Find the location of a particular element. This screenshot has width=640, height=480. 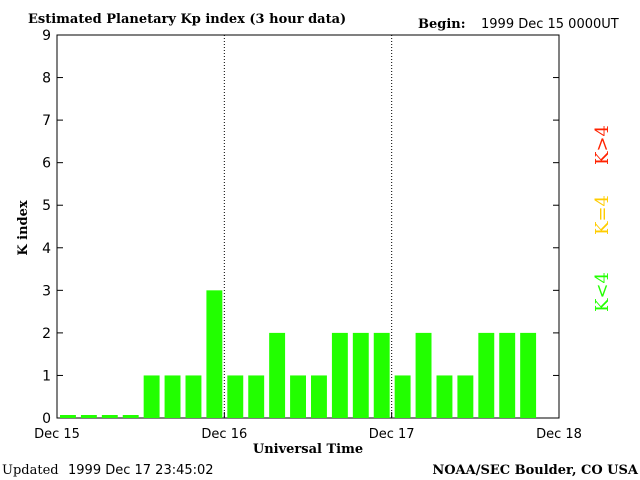

legend-k-greater-4: K>4 is located at coordinates (602, 145).